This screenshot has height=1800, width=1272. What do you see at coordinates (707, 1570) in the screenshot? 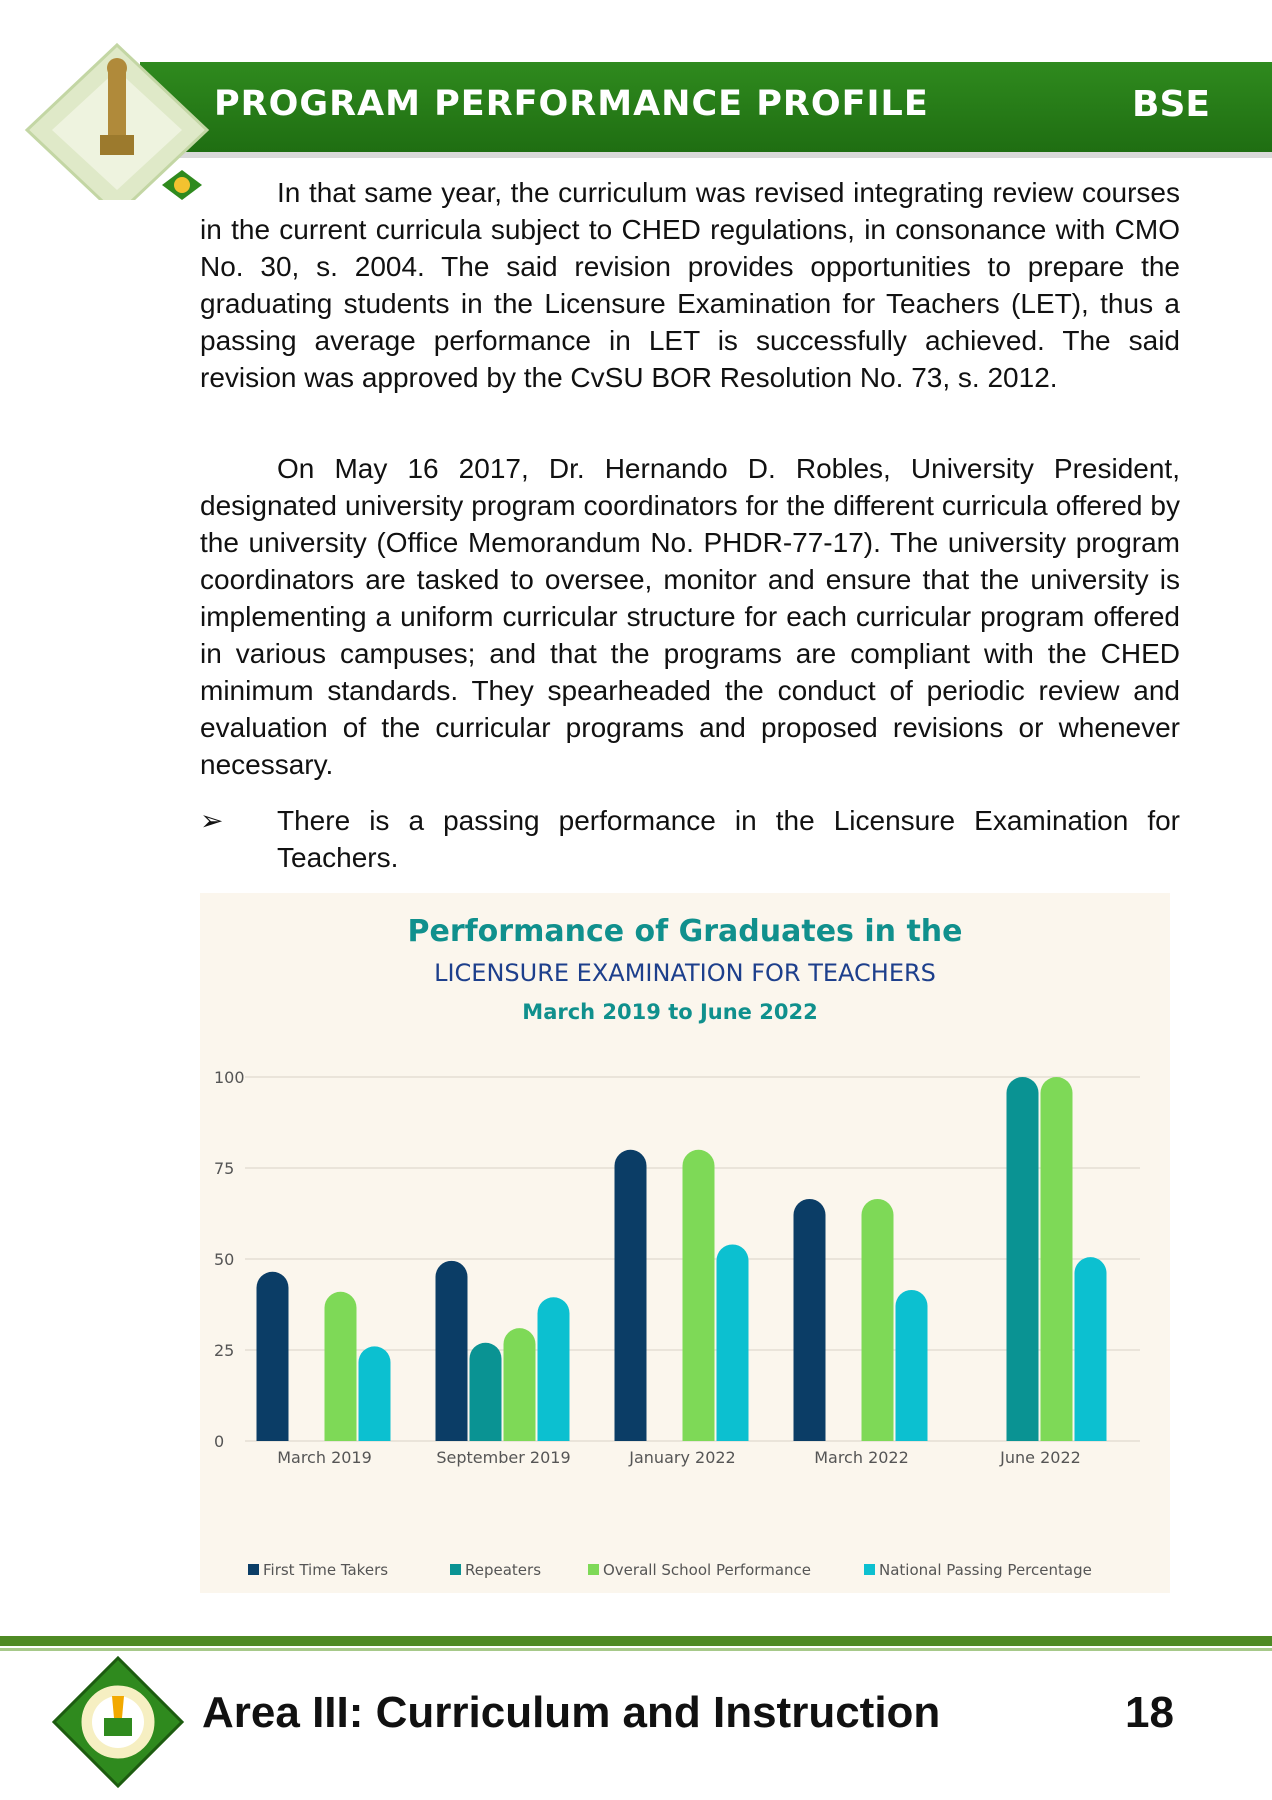
I see `legend-label: Overall School Performance` at bounding box center [707, 1570].